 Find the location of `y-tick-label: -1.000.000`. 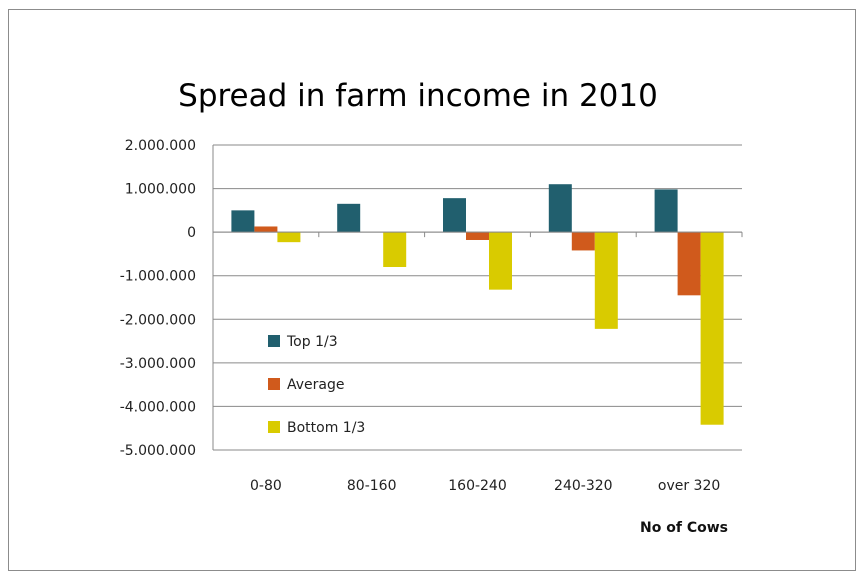

y-tick-label: -1.000.000 is located at coordinates (158, 277).